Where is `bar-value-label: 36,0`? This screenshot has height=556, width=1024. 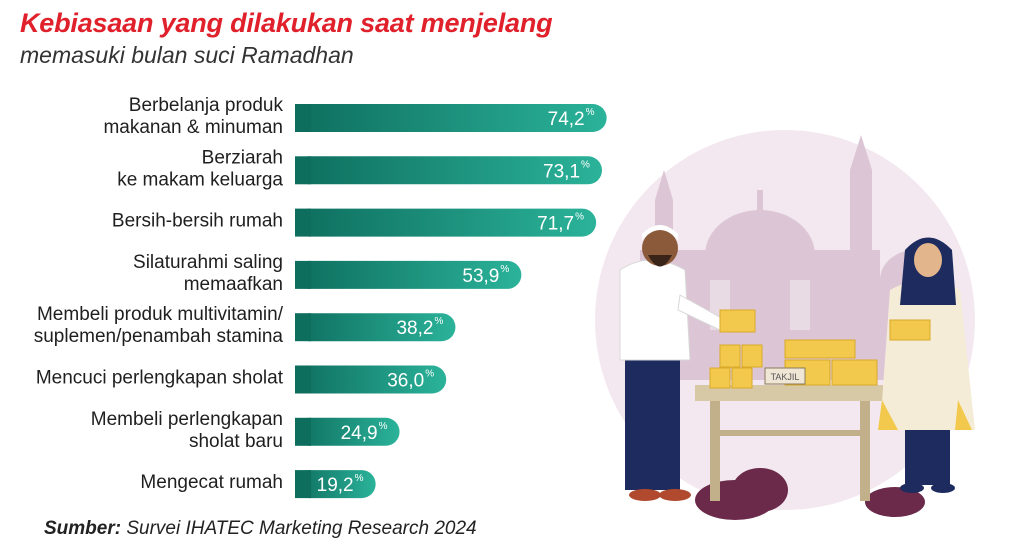
bar-value-label: 36,0 is located at coordinates (405, 381).